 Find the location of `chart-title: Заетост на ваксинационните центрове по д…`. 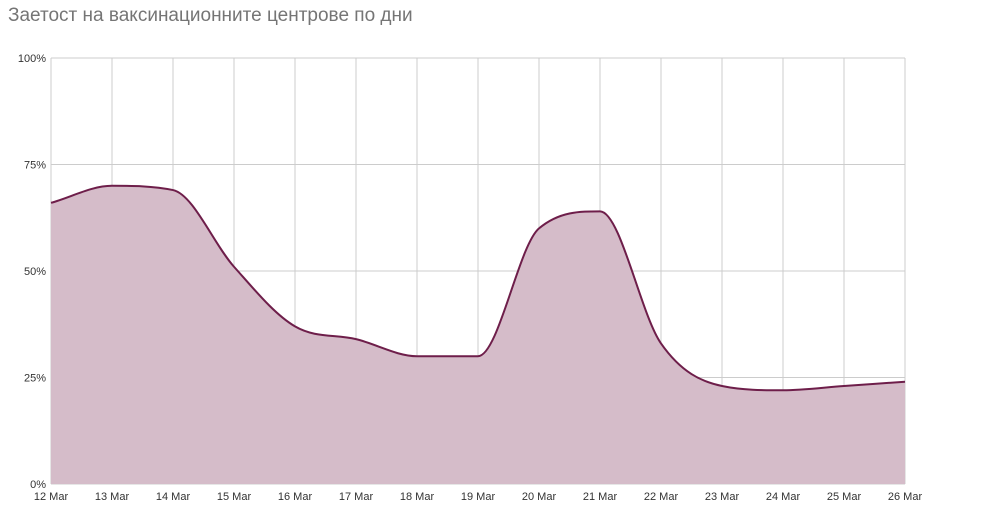

chart-title: Заетост на ваксинационните центрове по д… is located at coordinates (210, 15).